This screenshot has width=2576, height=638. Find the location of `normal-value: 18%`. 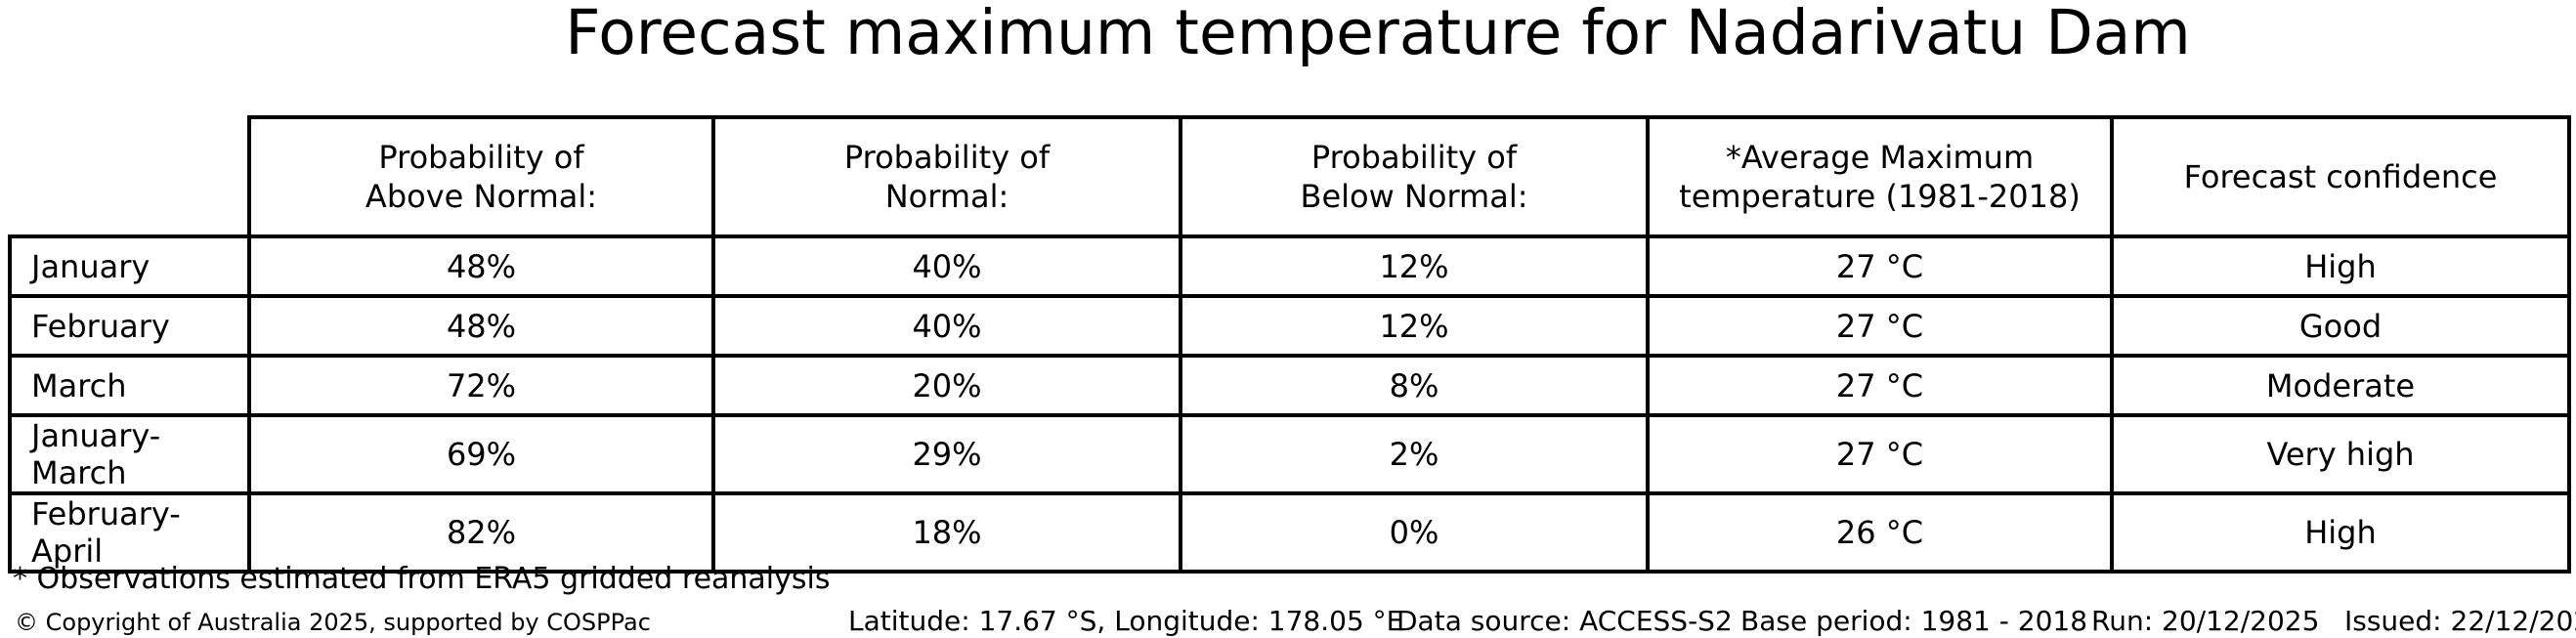

normal-value: 18% is located at coordinates (947, 532).